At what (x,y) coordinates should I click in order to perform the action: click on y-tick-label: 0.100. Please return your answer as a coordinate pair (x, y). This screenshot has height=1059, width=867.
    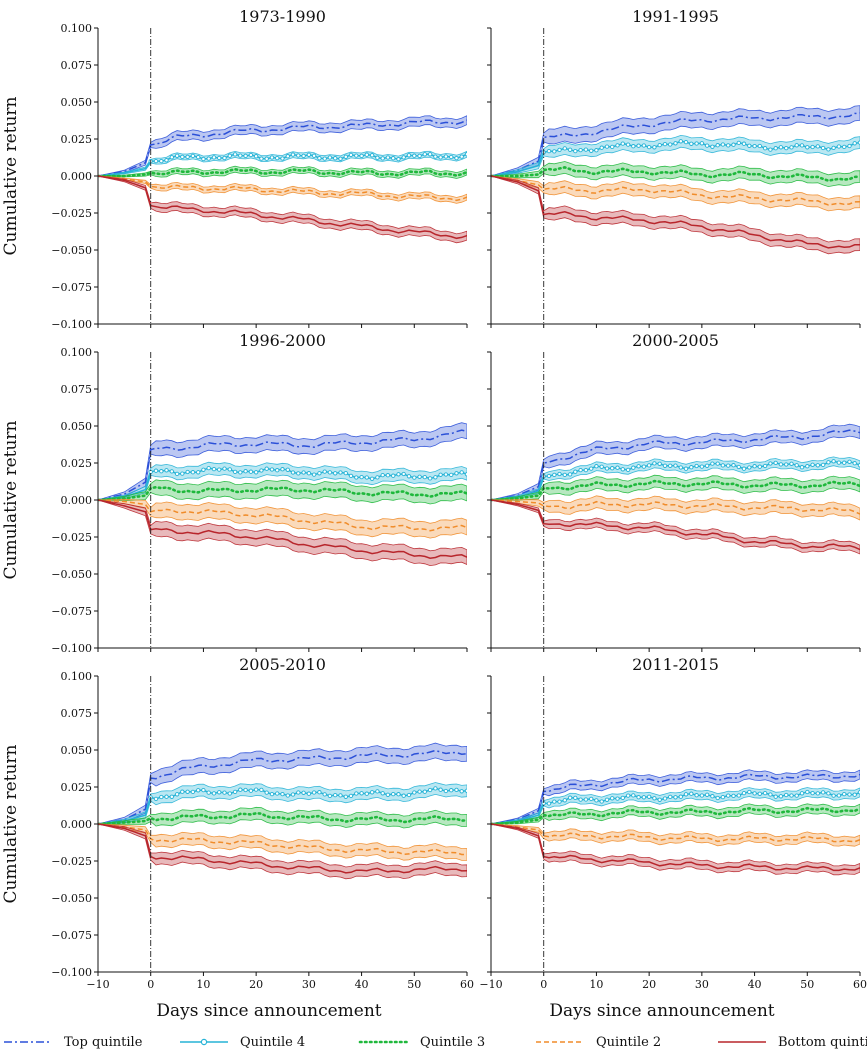
    Looking at the image, I should click on (77, 676).